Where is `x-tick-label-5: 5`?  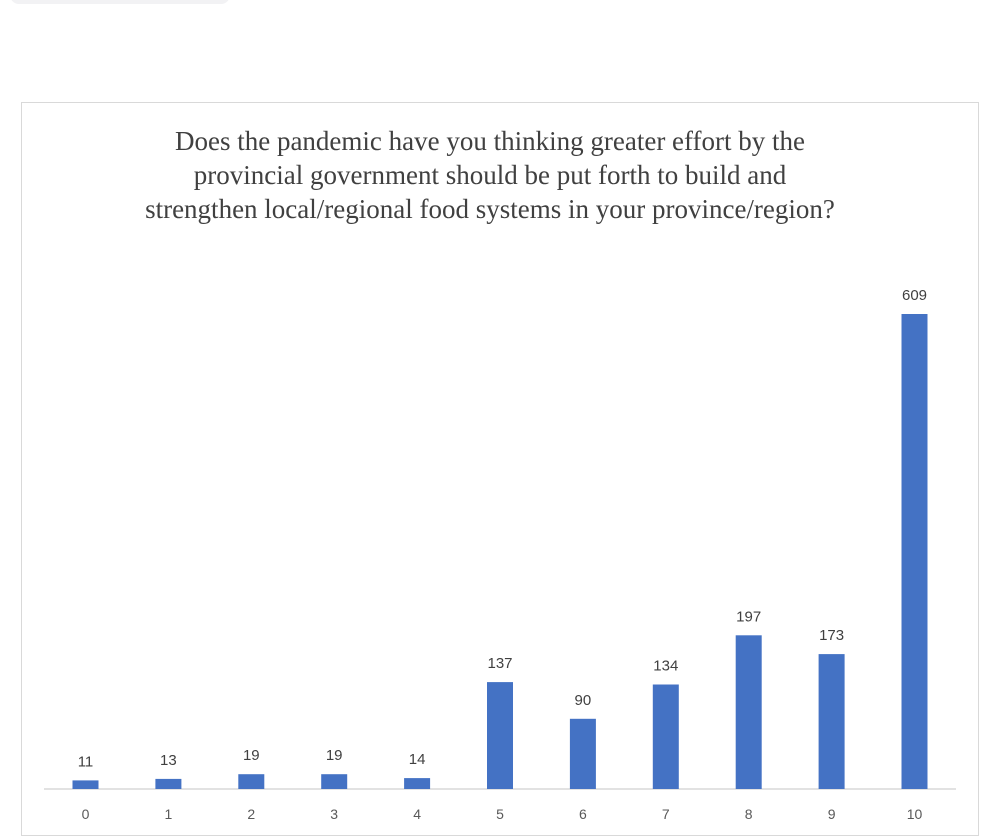
x-tick-label-5: 5 is located at coordinates (500, 814).